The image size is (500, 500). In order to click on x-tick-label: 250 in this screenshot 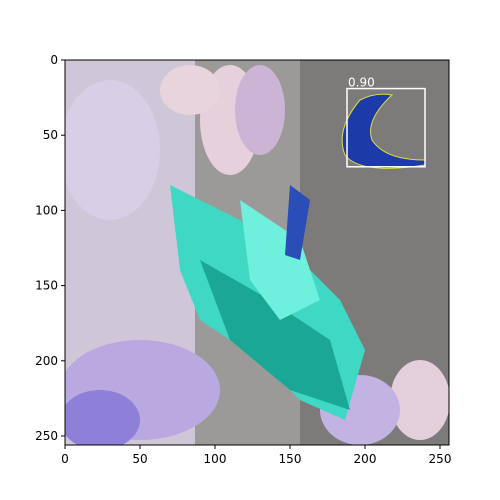, I will do `click(440, 459)`.